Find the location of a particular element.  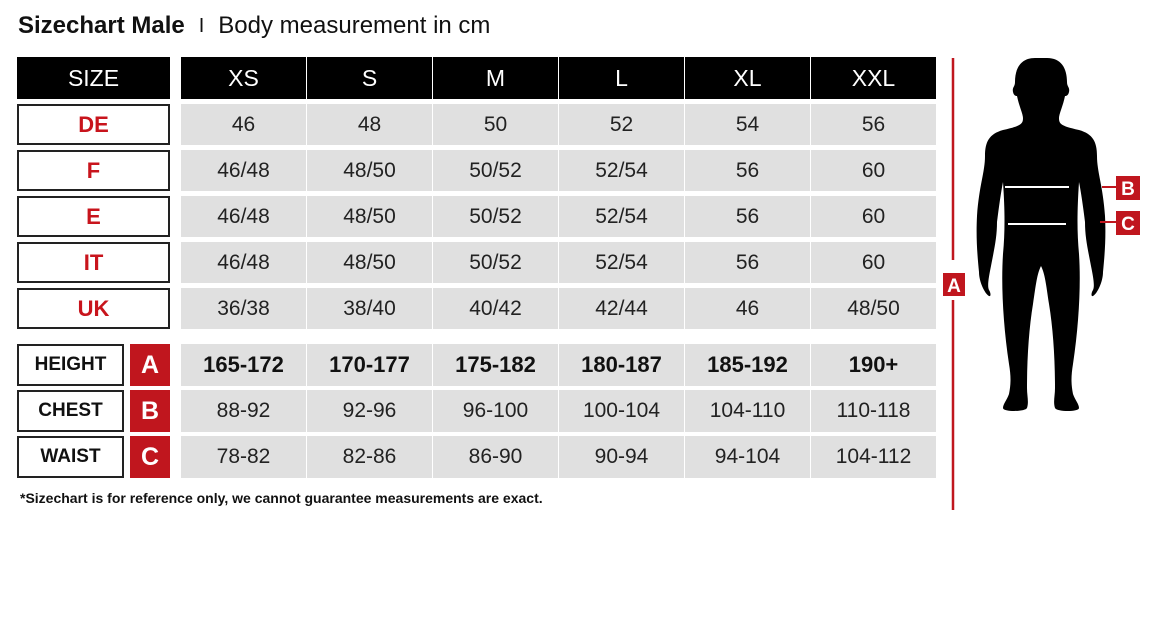

table-cell: 50 is located at coordinates (495, 124).